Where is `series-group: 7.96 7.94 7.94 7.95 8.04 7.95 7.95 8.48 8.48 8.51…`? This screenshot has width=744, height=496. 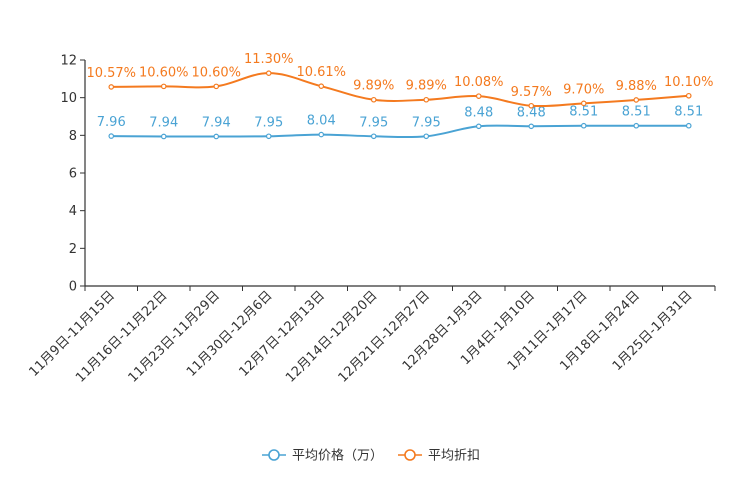 series-group: 7.96 7.94 7.94 7.95 8.04 7.95 7.95 8.48 8.48 8.51… is located at coordinates (400, 96).